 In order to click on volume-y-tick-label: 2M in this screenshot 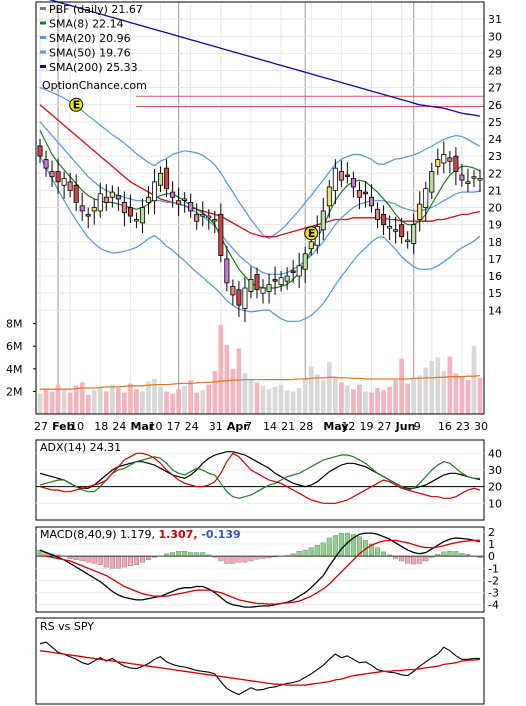, I will do `click(14, 391)`.